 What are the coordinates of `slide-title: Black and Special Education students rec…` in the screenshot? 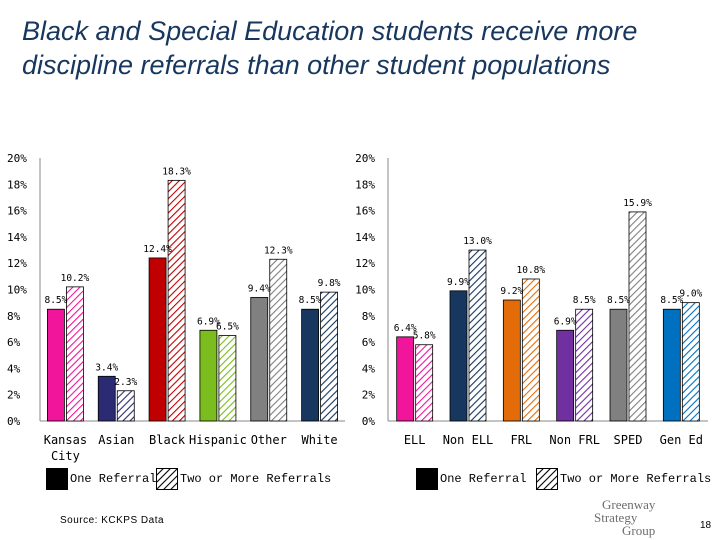 It's located at (330, 48).